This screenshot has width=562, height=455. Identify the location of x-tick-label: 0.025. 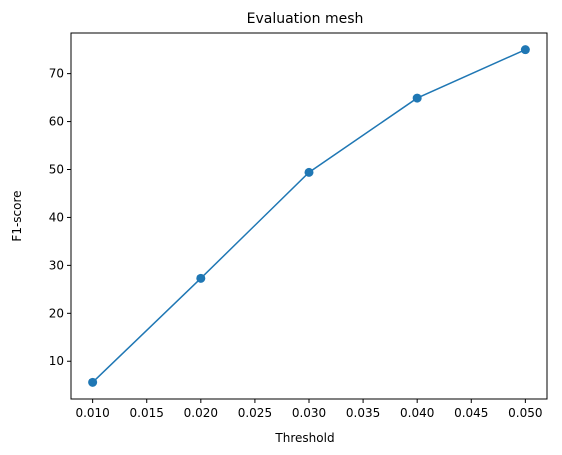
(255, 413).